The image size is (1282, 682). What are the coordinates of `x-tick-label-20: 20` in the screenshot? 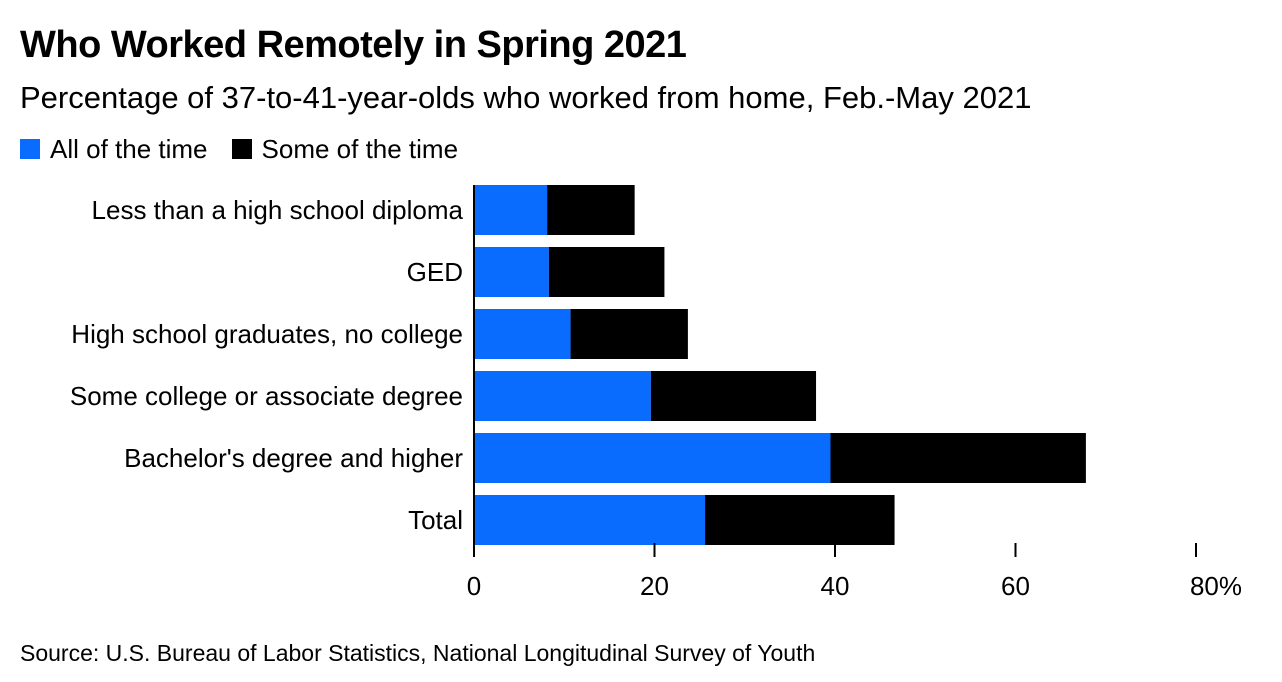 It's located at (654, 586).